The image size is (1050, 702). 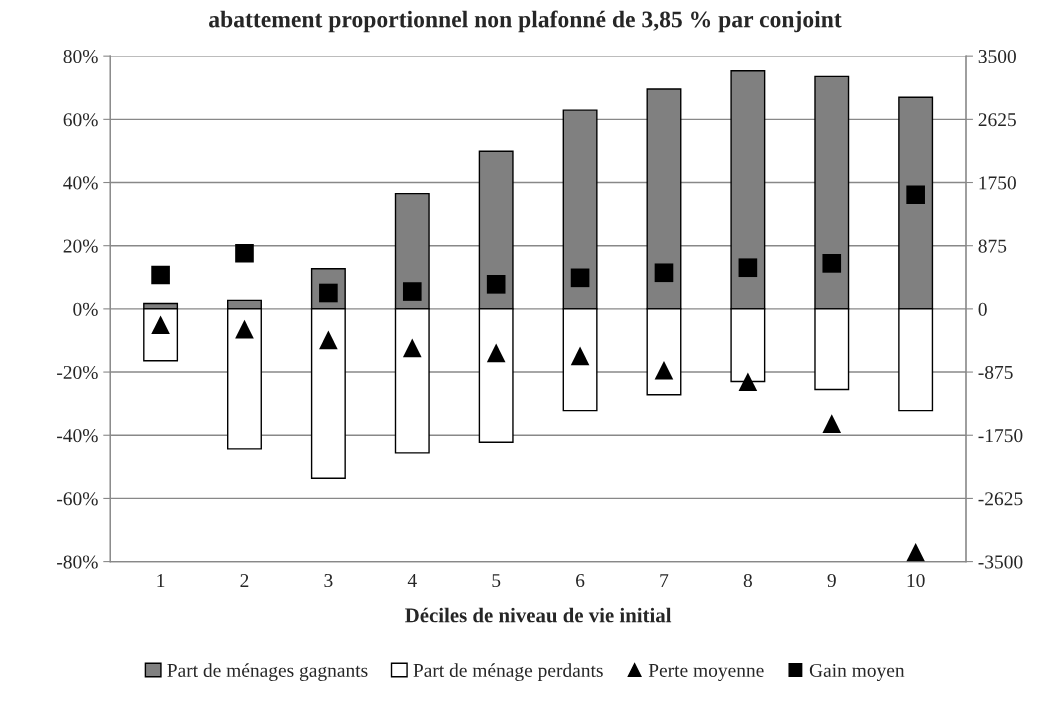 I want to click on x-tick-label: 2, so click(x=244, y=580).